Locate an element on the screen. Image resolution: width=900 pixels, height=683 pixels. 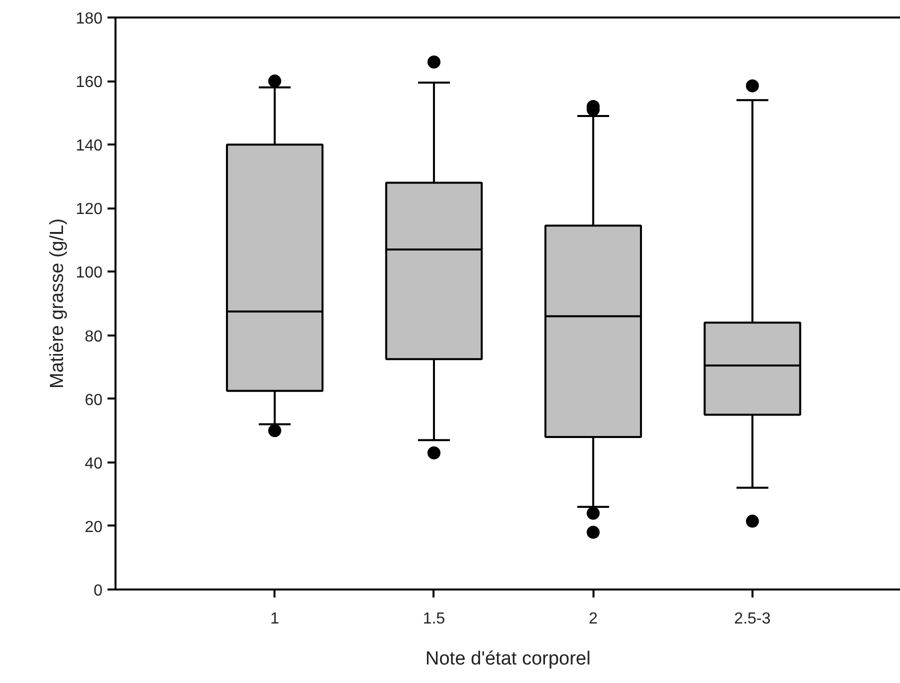
y-tick-label: 20 is located at coordinates (93, 527).